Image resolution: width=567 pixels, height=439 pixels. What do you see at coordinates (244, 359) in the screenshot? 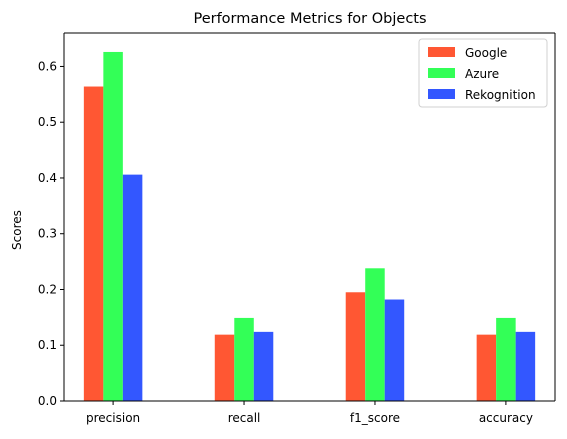
I see `bar-azure-recall` at bounding box center [244, 359].